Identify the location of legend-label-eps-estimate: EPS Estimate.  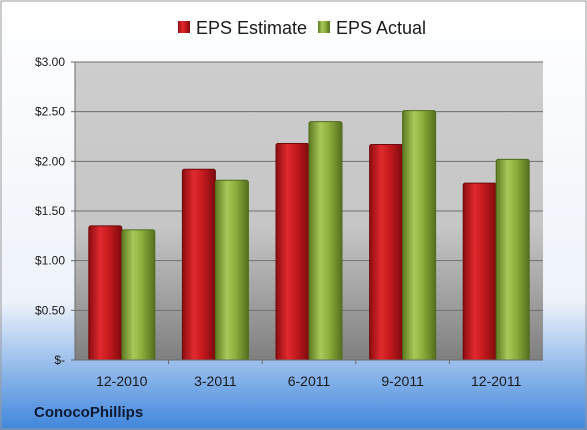
(251, 28).